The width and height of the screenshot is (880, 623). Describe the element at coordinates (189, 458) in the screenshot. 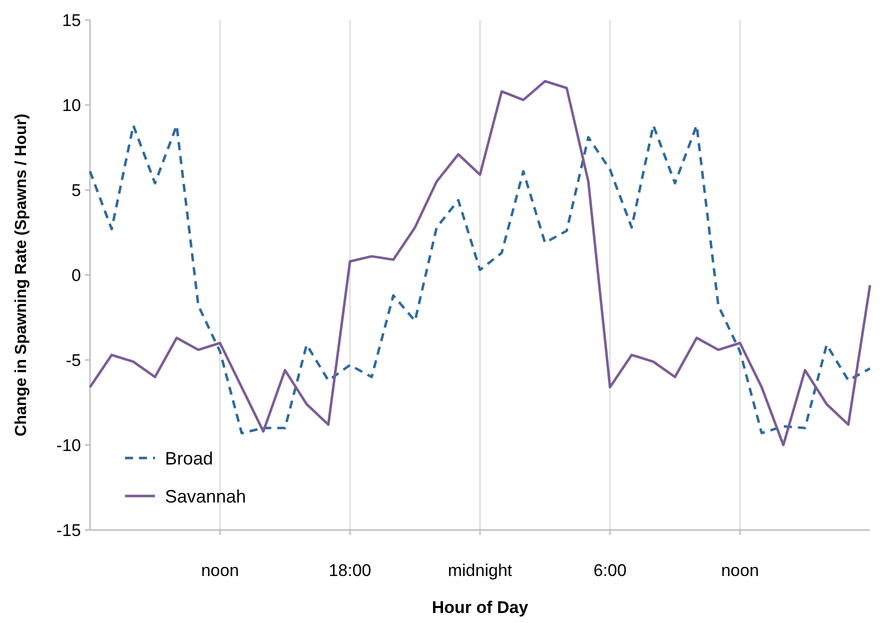

I see `legend-label: Broad` at that location.